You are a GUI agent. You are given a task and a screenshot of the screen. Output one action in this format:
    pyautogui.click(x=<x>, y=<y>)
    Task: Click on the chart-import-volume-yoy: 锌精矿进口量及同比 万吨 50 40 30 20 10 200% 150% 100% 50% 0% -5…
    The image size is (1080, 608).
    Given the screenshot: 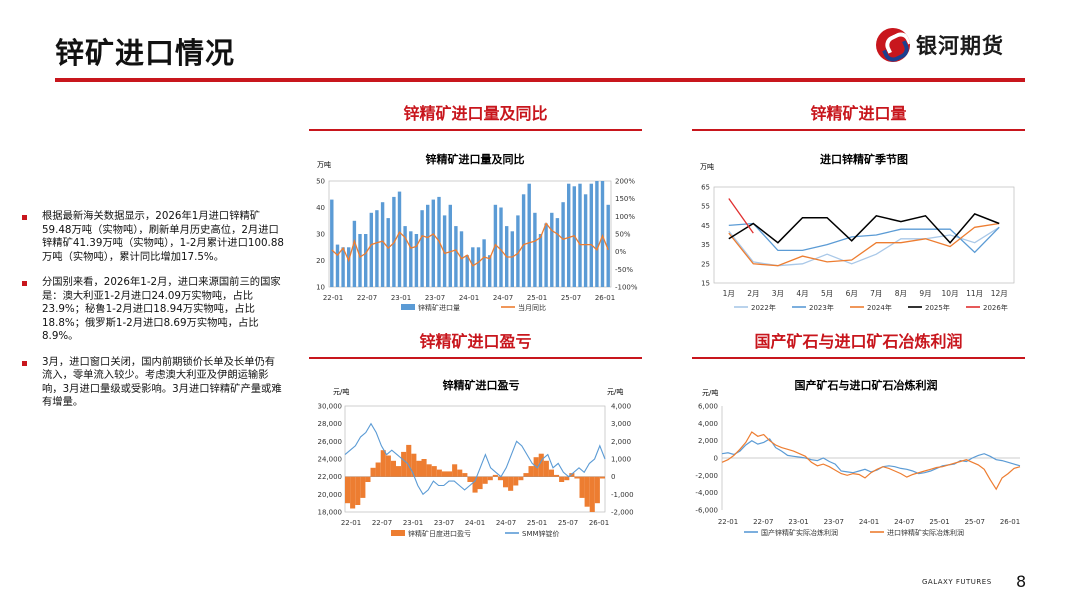 What is the action you would take?
    pyautogui.click(x=475, y=234)
    